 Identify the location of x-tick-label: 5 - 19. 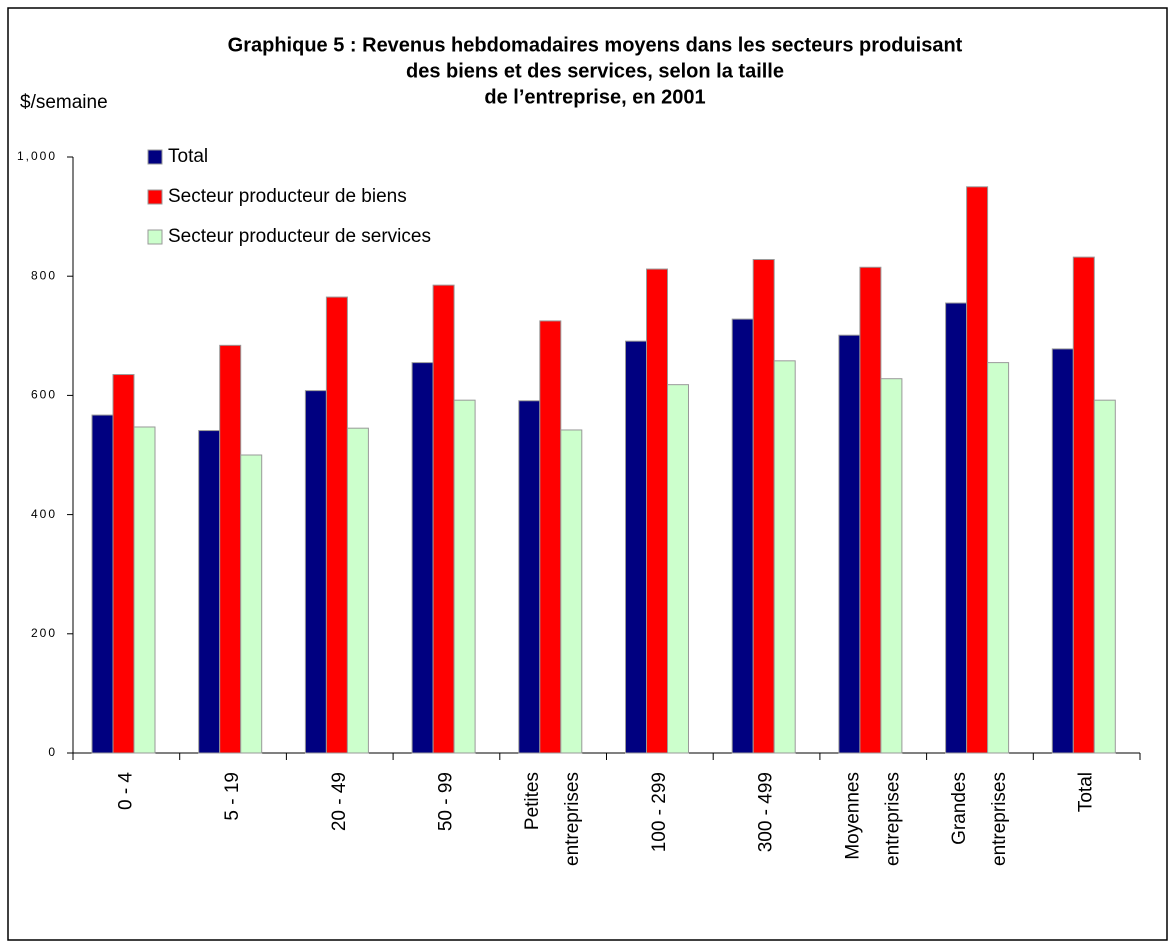
(232, 796).